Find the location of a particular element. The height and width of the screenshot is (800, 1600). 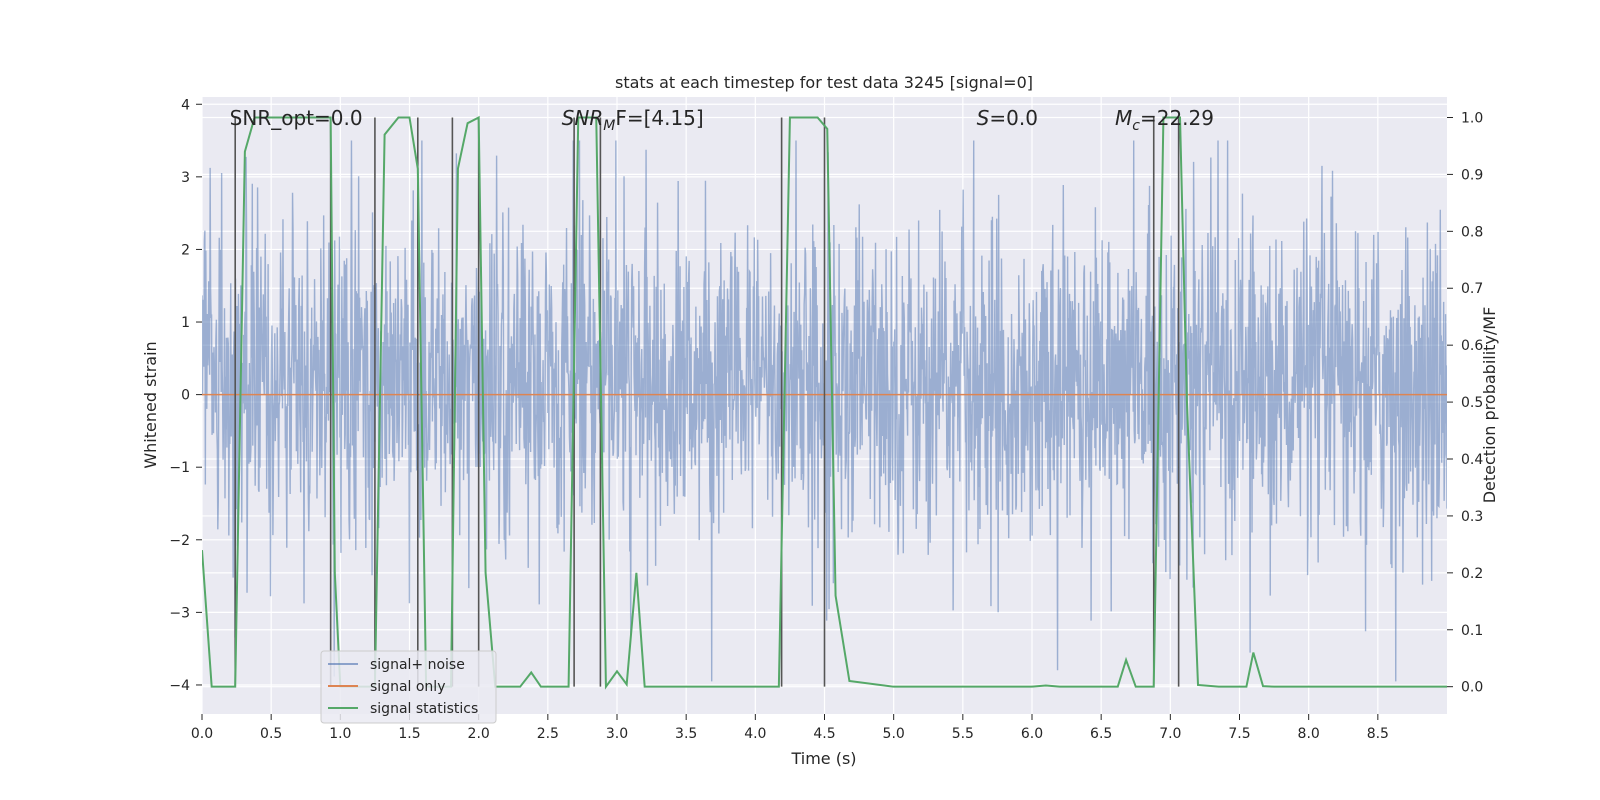

legend-label: signal only is located at coordinates (407, 687).